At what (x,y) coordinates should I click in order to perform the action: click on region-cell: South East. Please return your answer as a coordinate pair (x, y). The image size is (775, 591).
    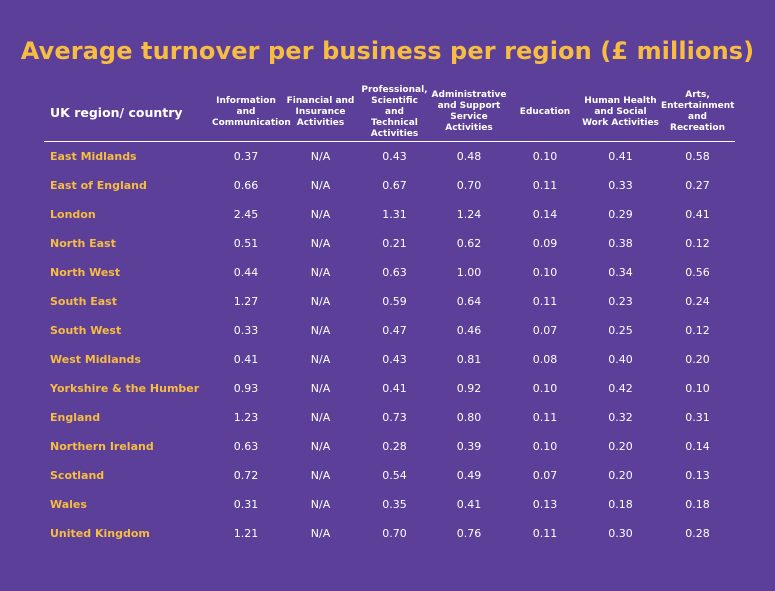
    Looking at the image, I should click on (83, 301).